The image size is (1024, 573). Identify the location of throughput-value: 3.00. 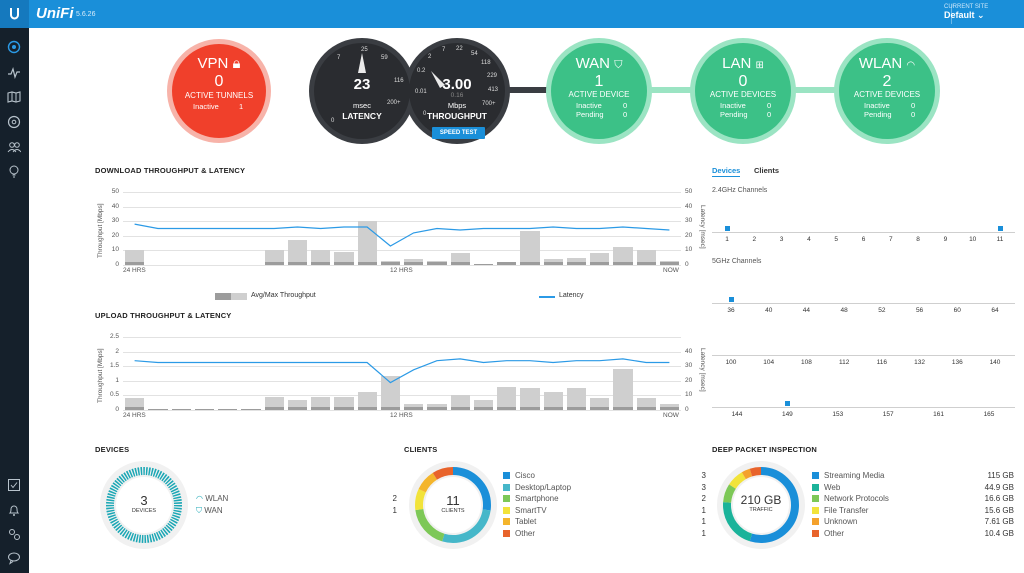
(457, 84).